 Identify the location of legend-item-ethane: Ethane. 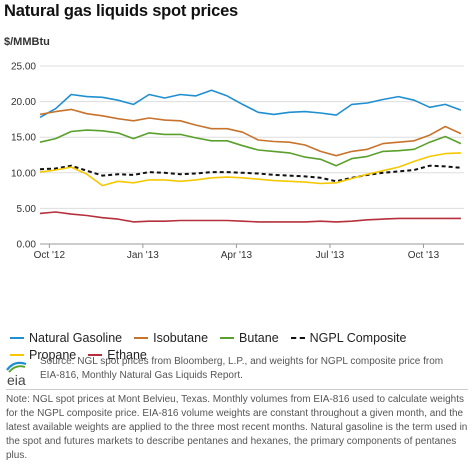
(117, 355).